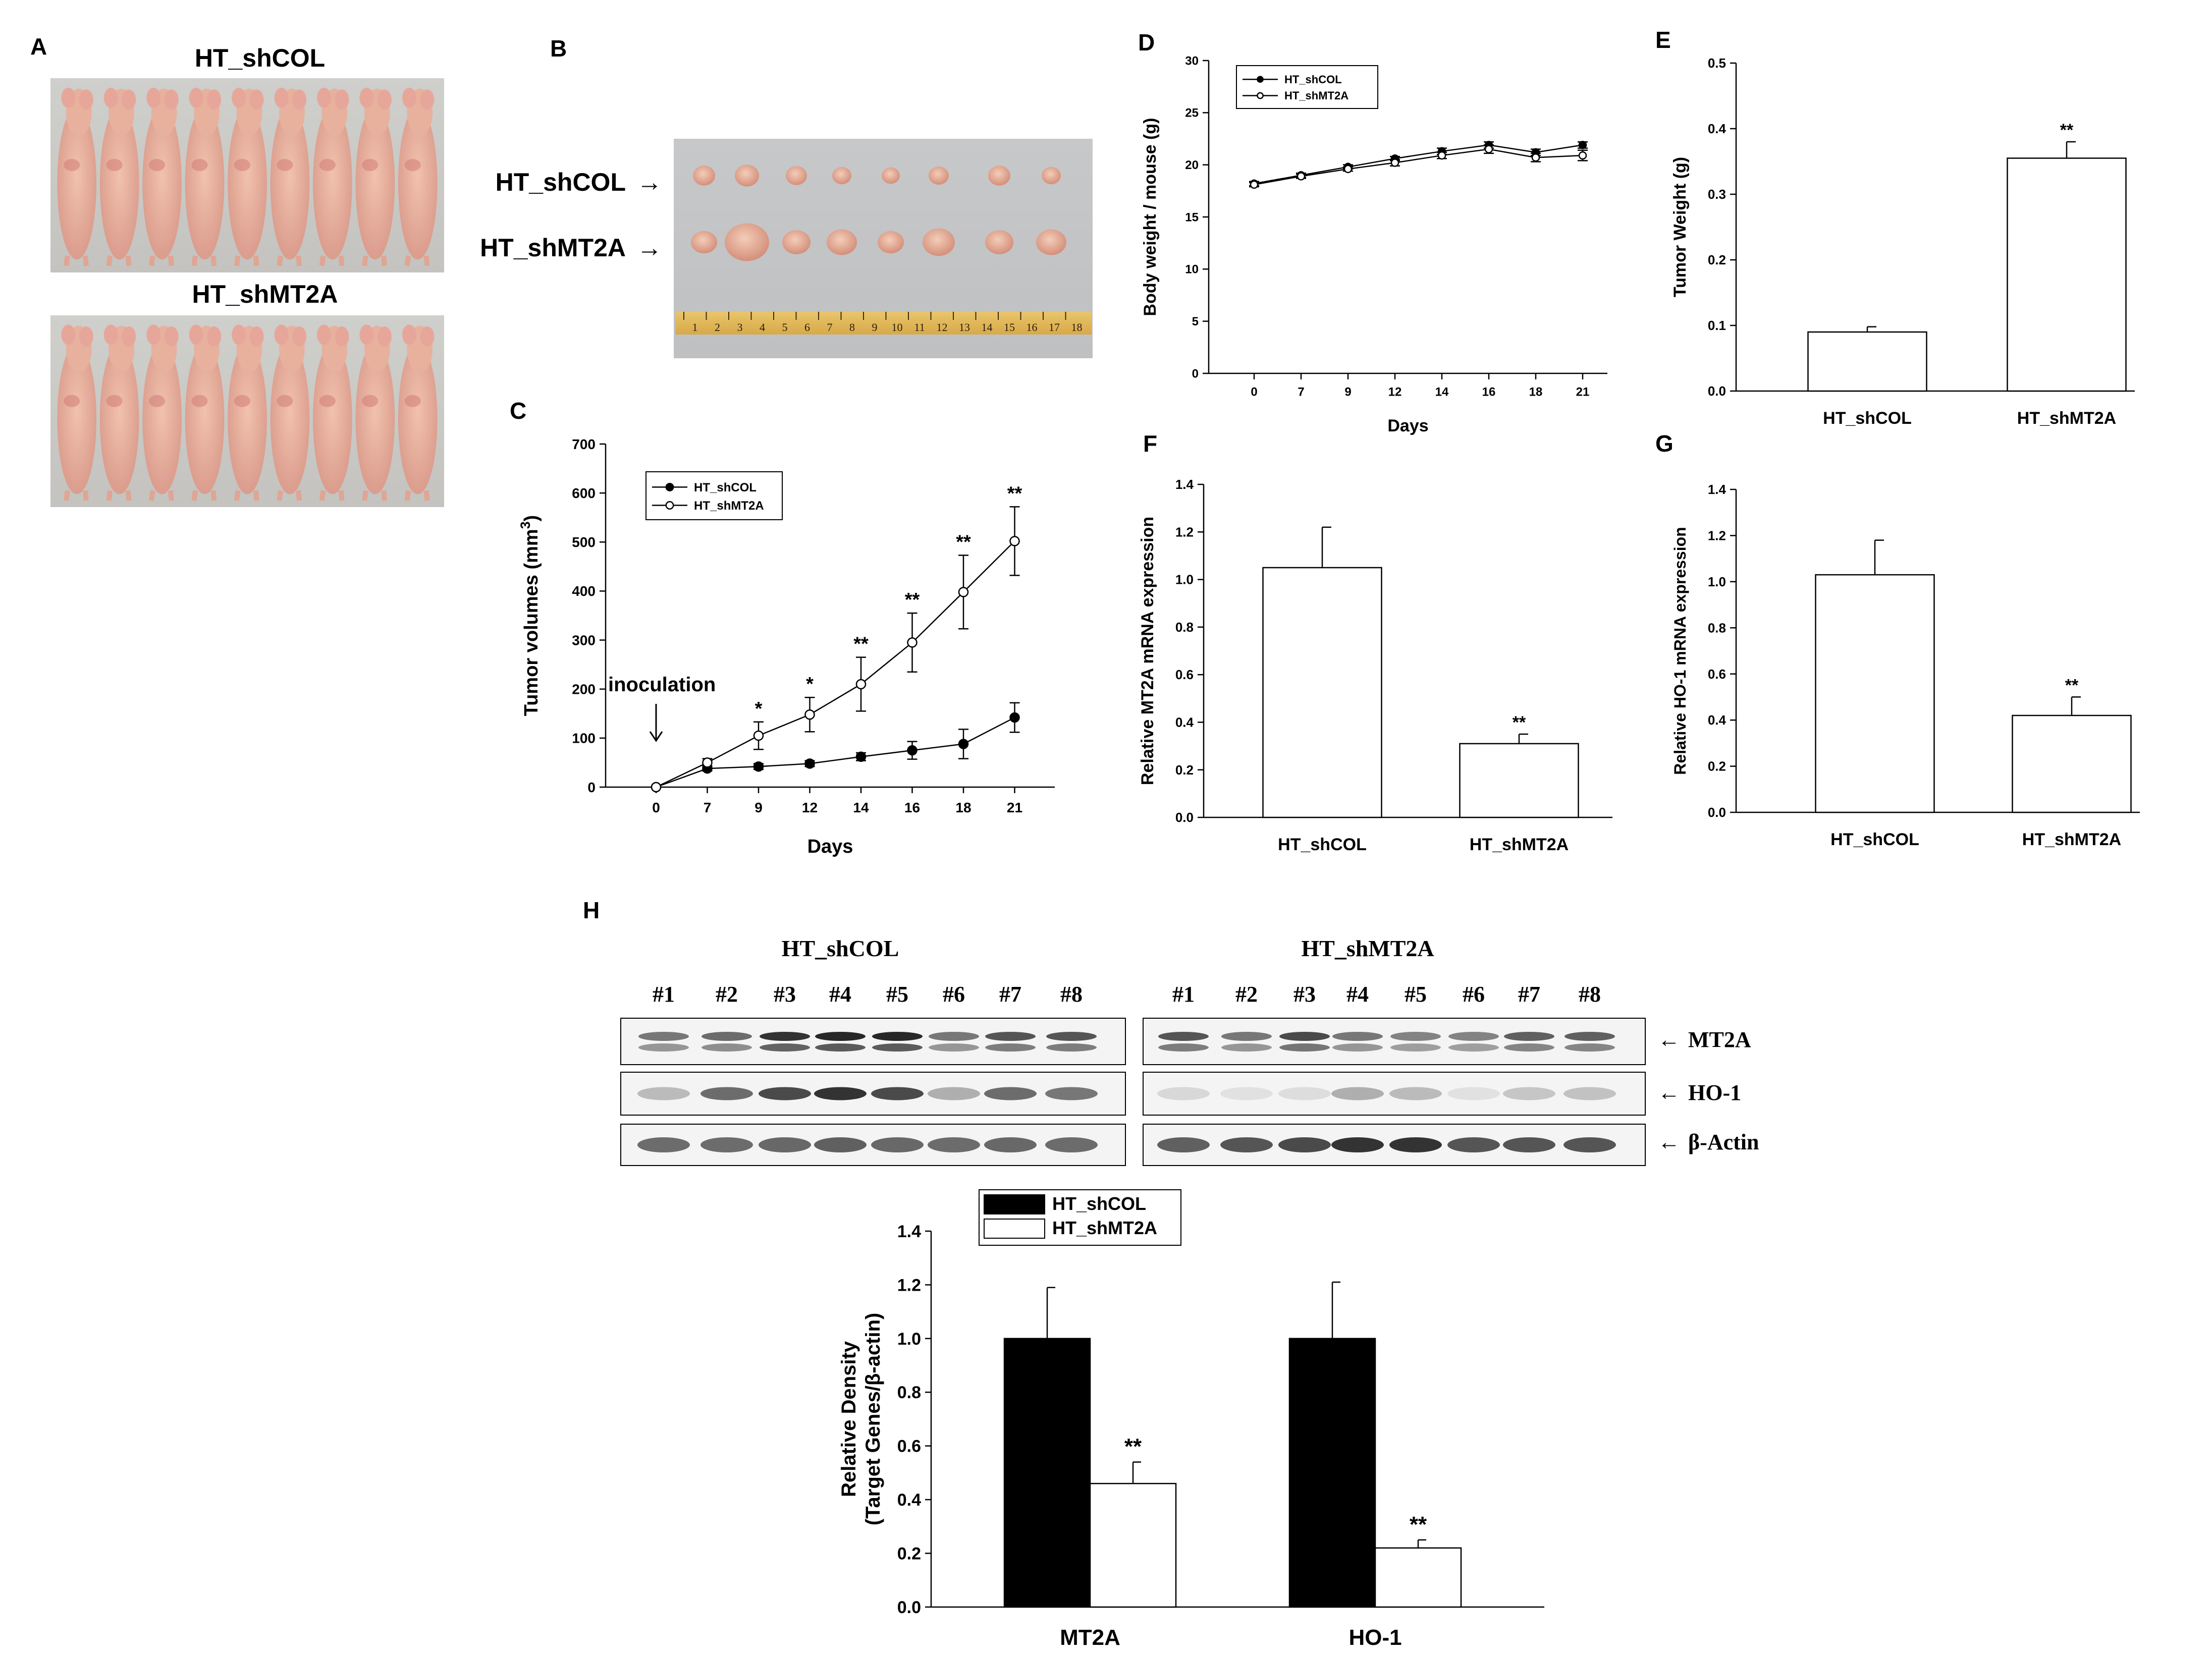  What do you see at coordinates (1195, 321) in the screenshot?
I see `y-tick-label: 5` at bounding box center [1195, 321].